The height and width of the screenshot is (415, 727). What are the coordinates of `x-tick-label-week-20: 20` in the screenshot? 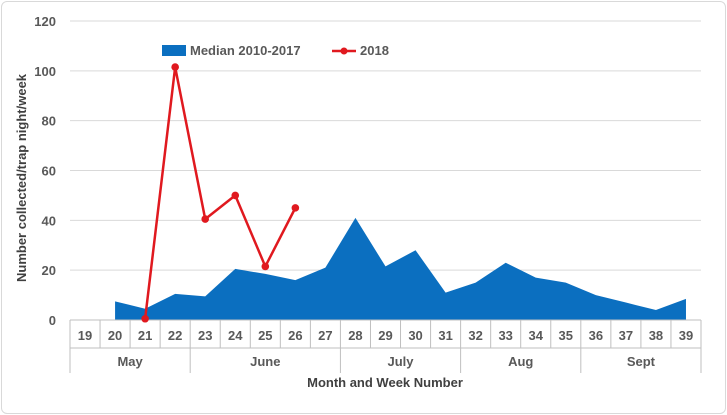 It's located at (115, 335).